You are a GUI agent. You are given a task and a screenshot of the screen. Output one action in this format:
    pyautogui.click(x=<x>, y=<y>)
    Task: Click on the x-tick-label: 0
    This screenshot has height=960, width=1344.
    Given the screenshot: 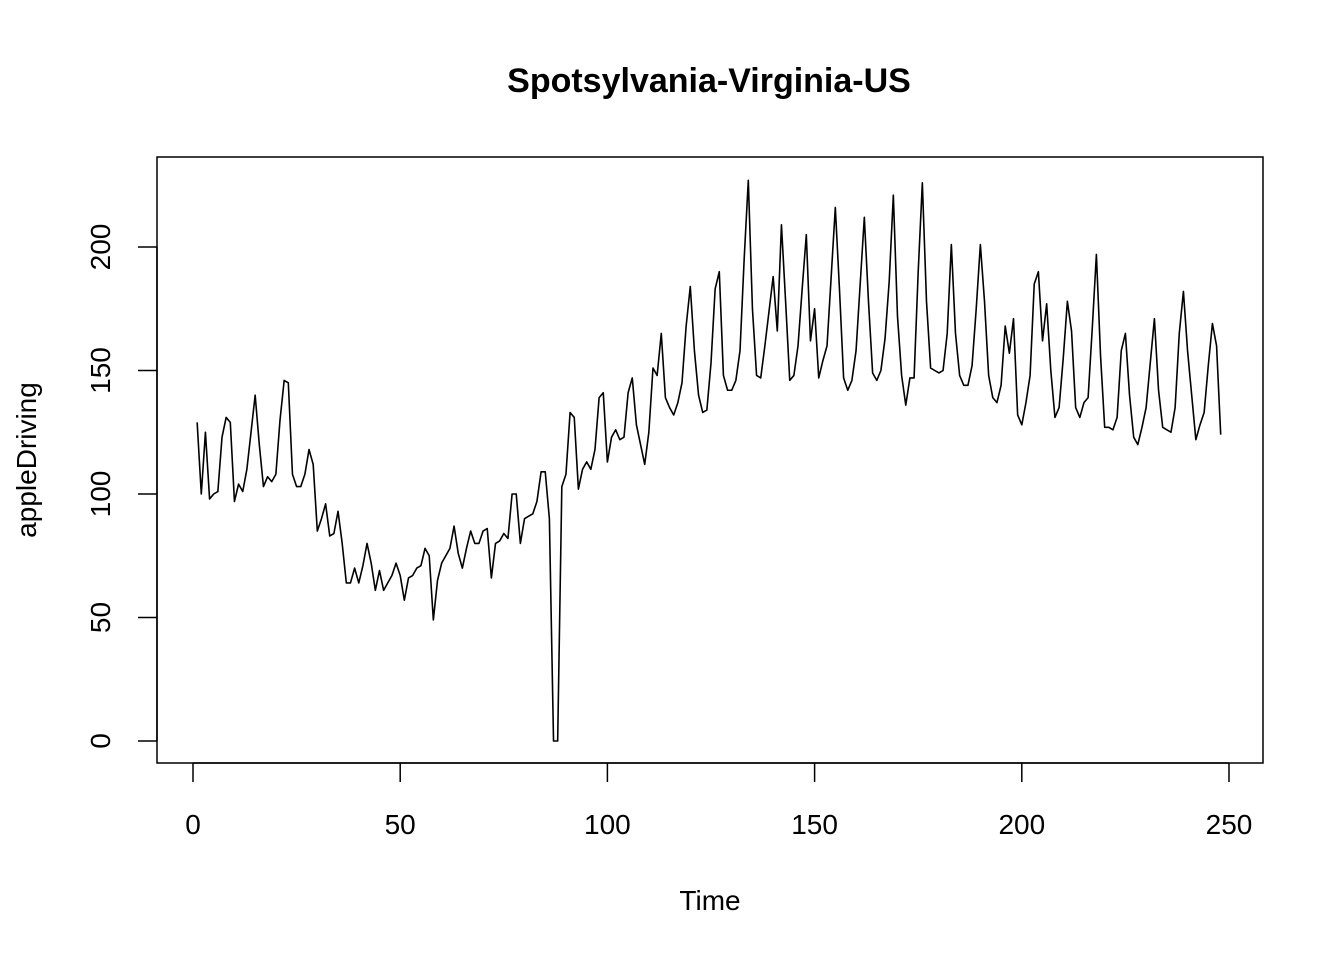 What is the action you would take?
    pyautogui.click(x=193, y=824)
    